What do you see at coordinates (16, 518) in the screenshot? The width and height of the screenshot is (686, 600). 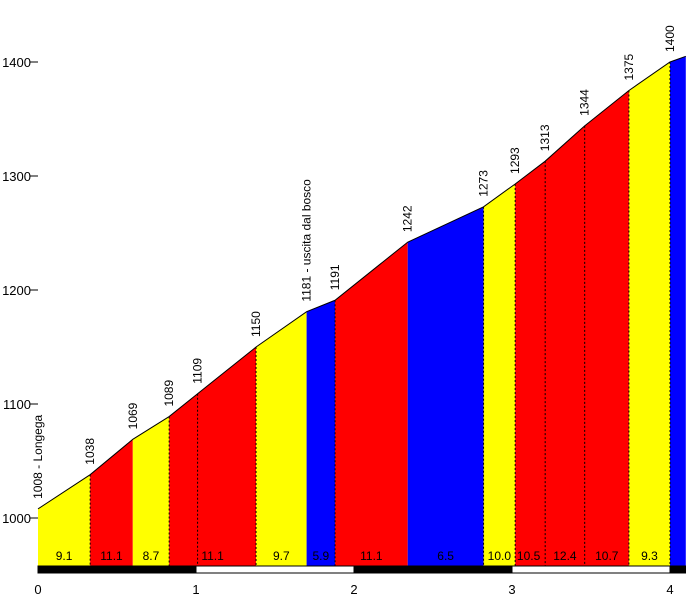 I see `y-tick-label-1000: 1000` at bounding box center [16, 518].